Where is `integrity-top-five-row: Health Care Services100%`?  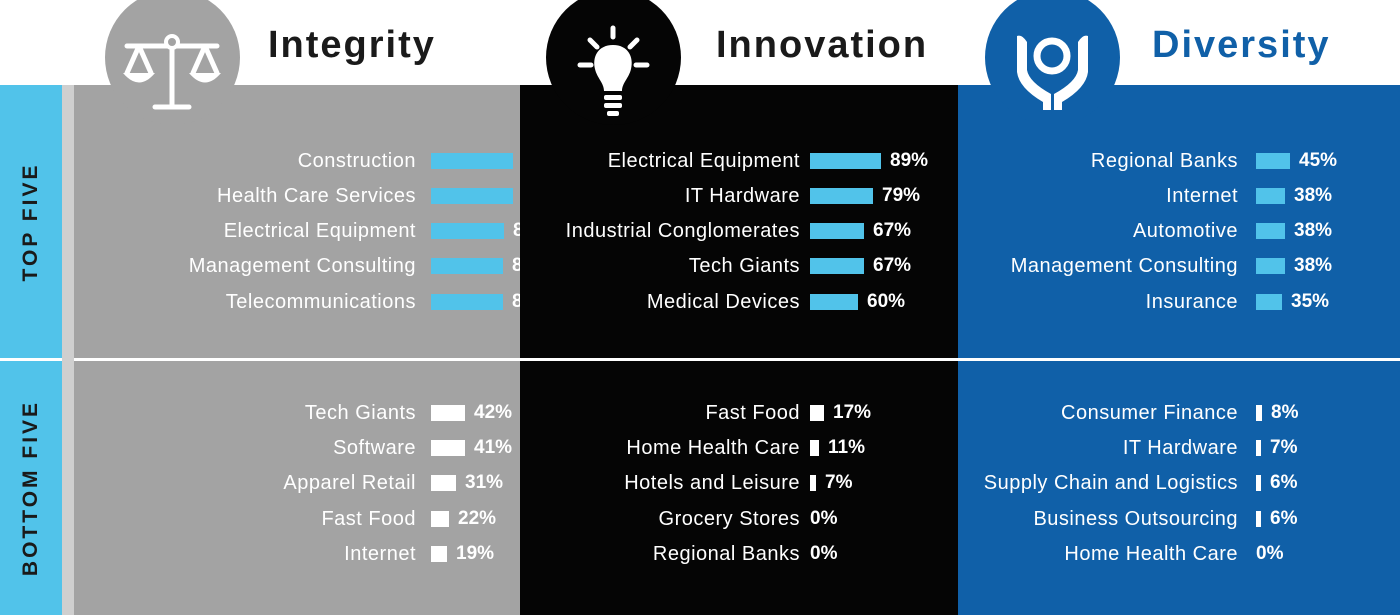
integrity-top-five-row: Health Care Services100% is located at coordinates (322, 196).